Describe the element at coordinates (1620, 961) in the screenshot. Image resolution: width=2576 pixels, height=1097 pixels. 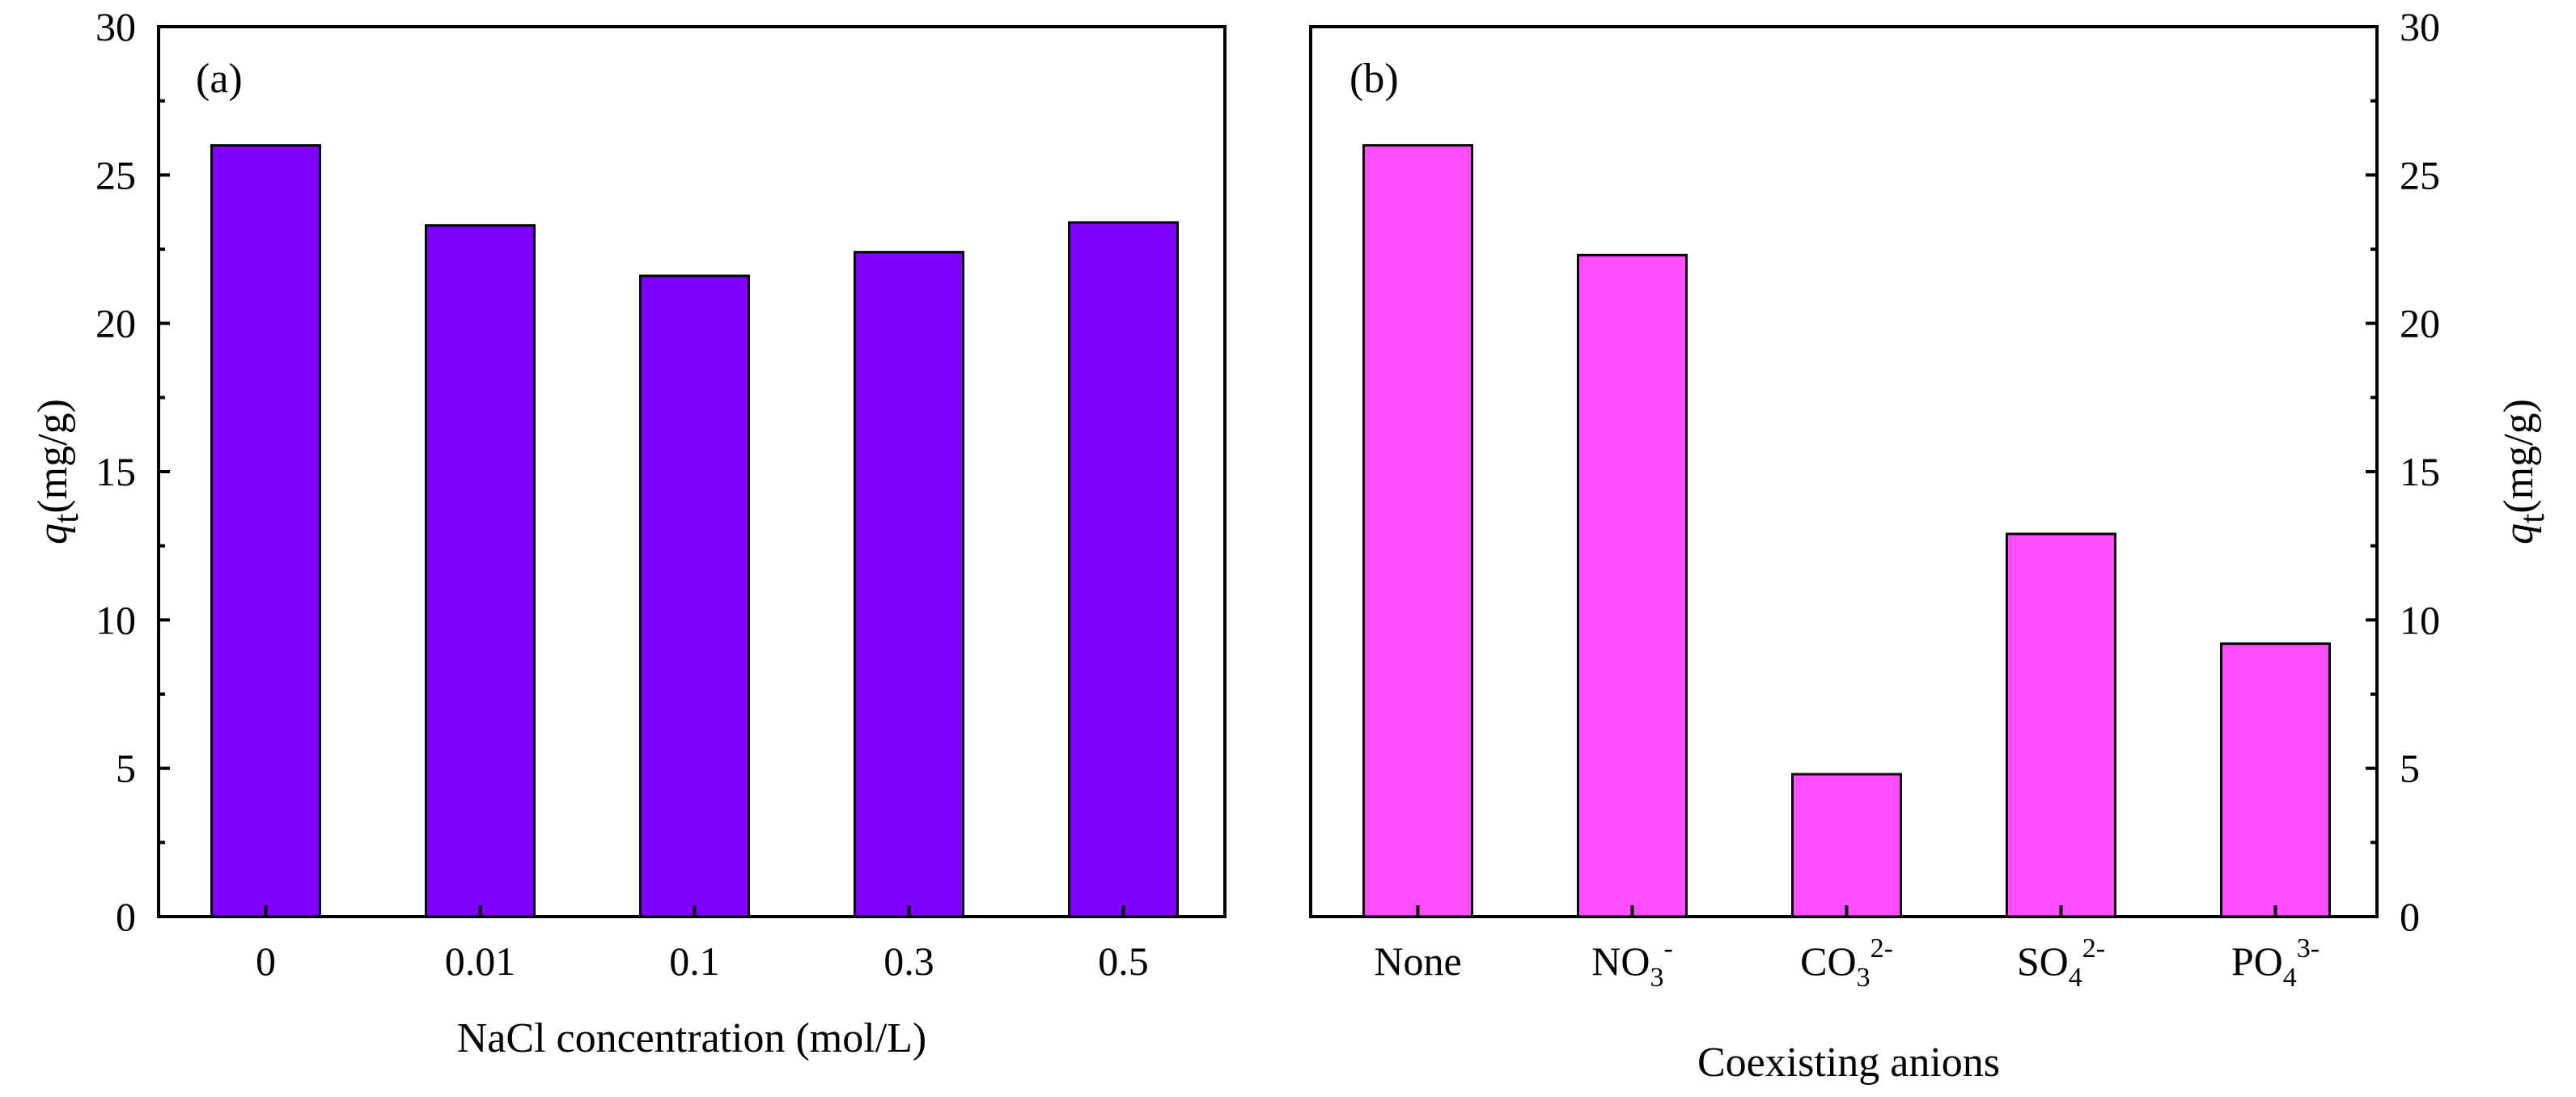
I see `panel-b-category-base: NO` at that location.